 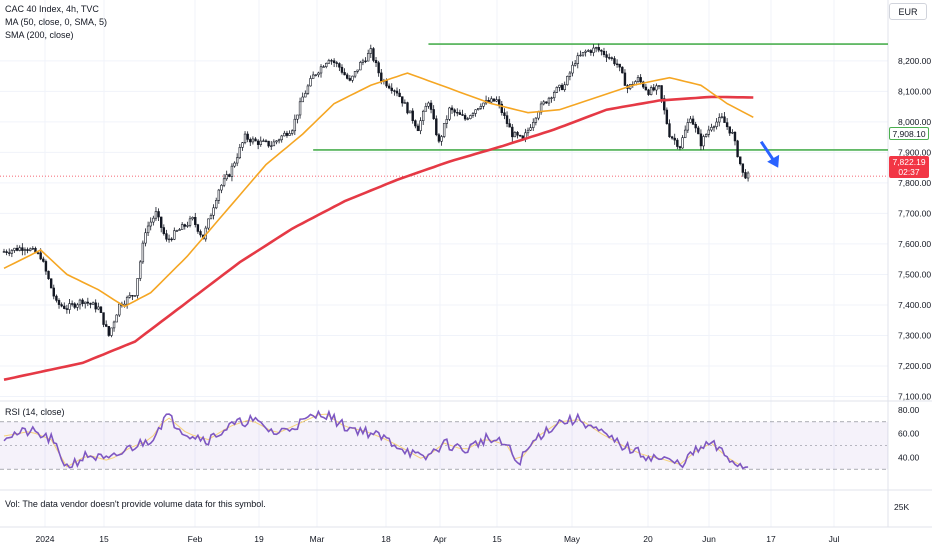 What do you see at coordinates (497, 539) in the screenshot?
I see `date-tick-label: 15` at bounding box center [497, 539].